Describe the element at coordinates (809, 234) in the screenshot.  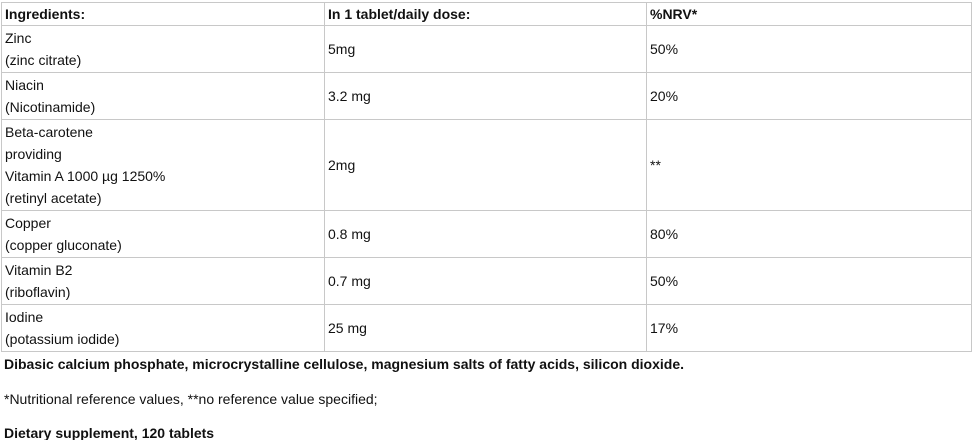
I see `table-cell: 80%` at that location.